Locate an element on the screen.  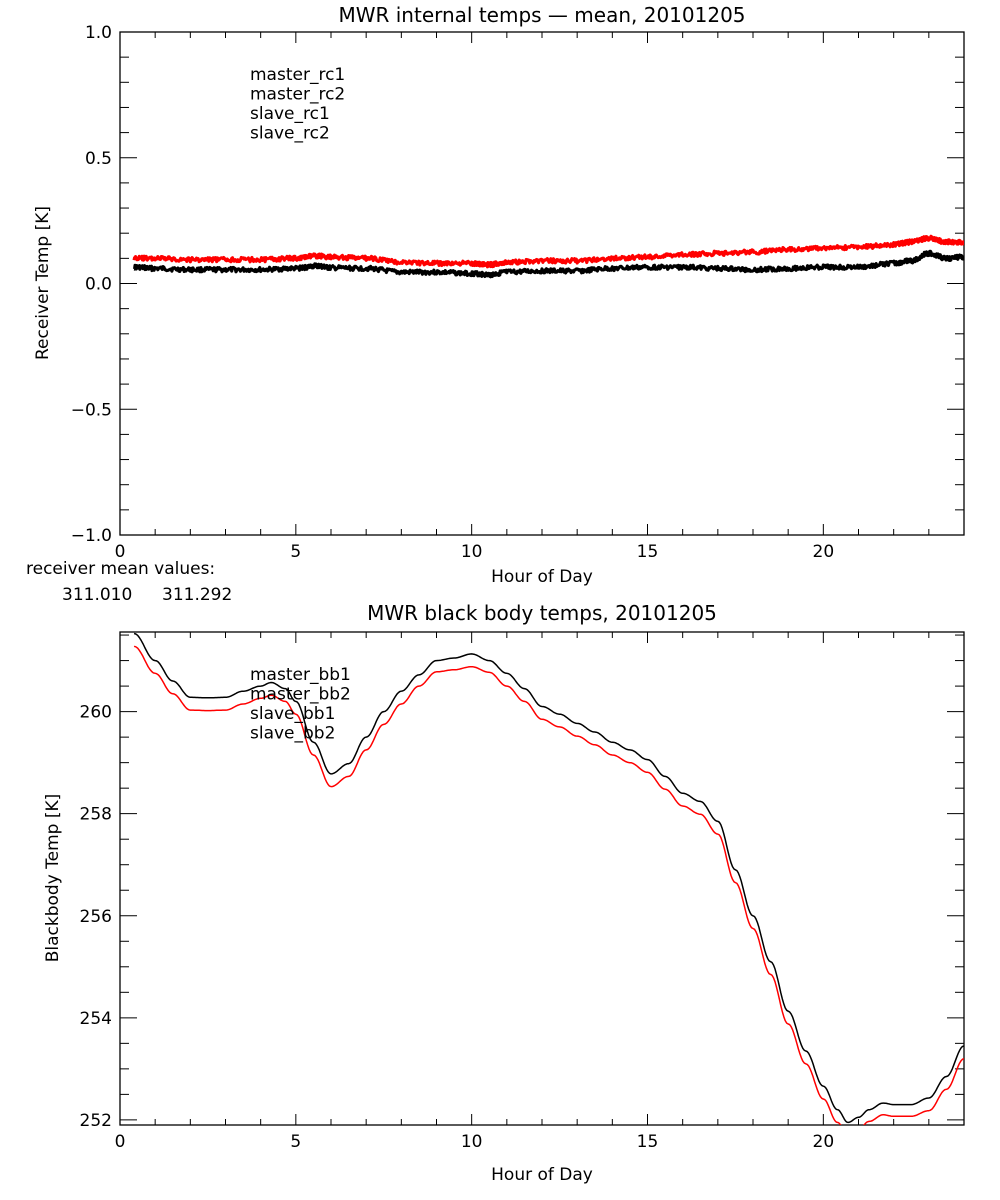
y-tick-label: 252 is located at coordinates (96, 1121).